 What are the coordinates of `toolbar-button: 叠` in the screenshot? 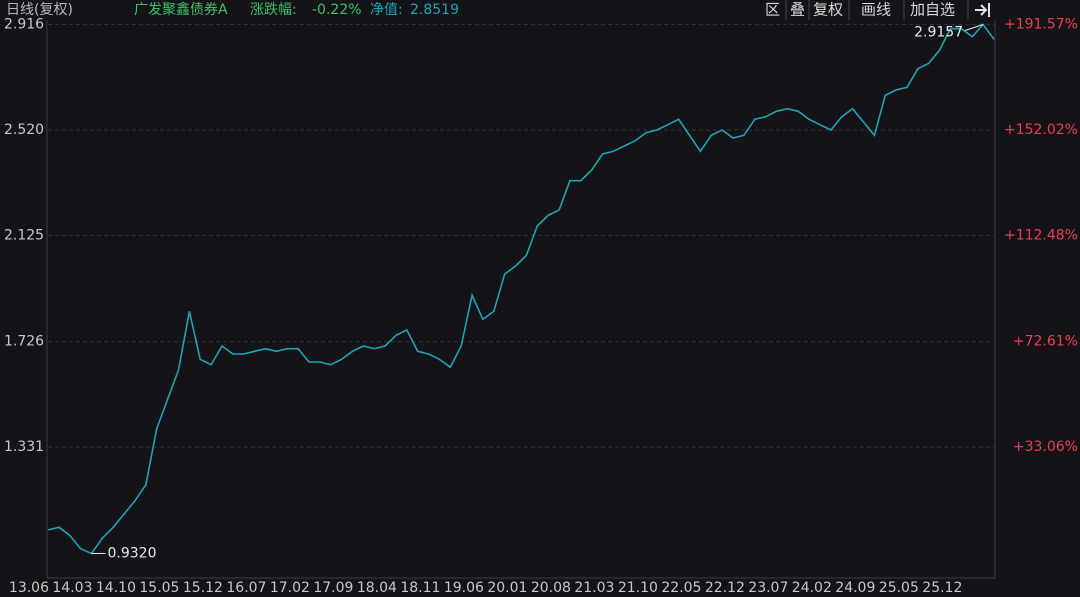 It's located at (797, 10).